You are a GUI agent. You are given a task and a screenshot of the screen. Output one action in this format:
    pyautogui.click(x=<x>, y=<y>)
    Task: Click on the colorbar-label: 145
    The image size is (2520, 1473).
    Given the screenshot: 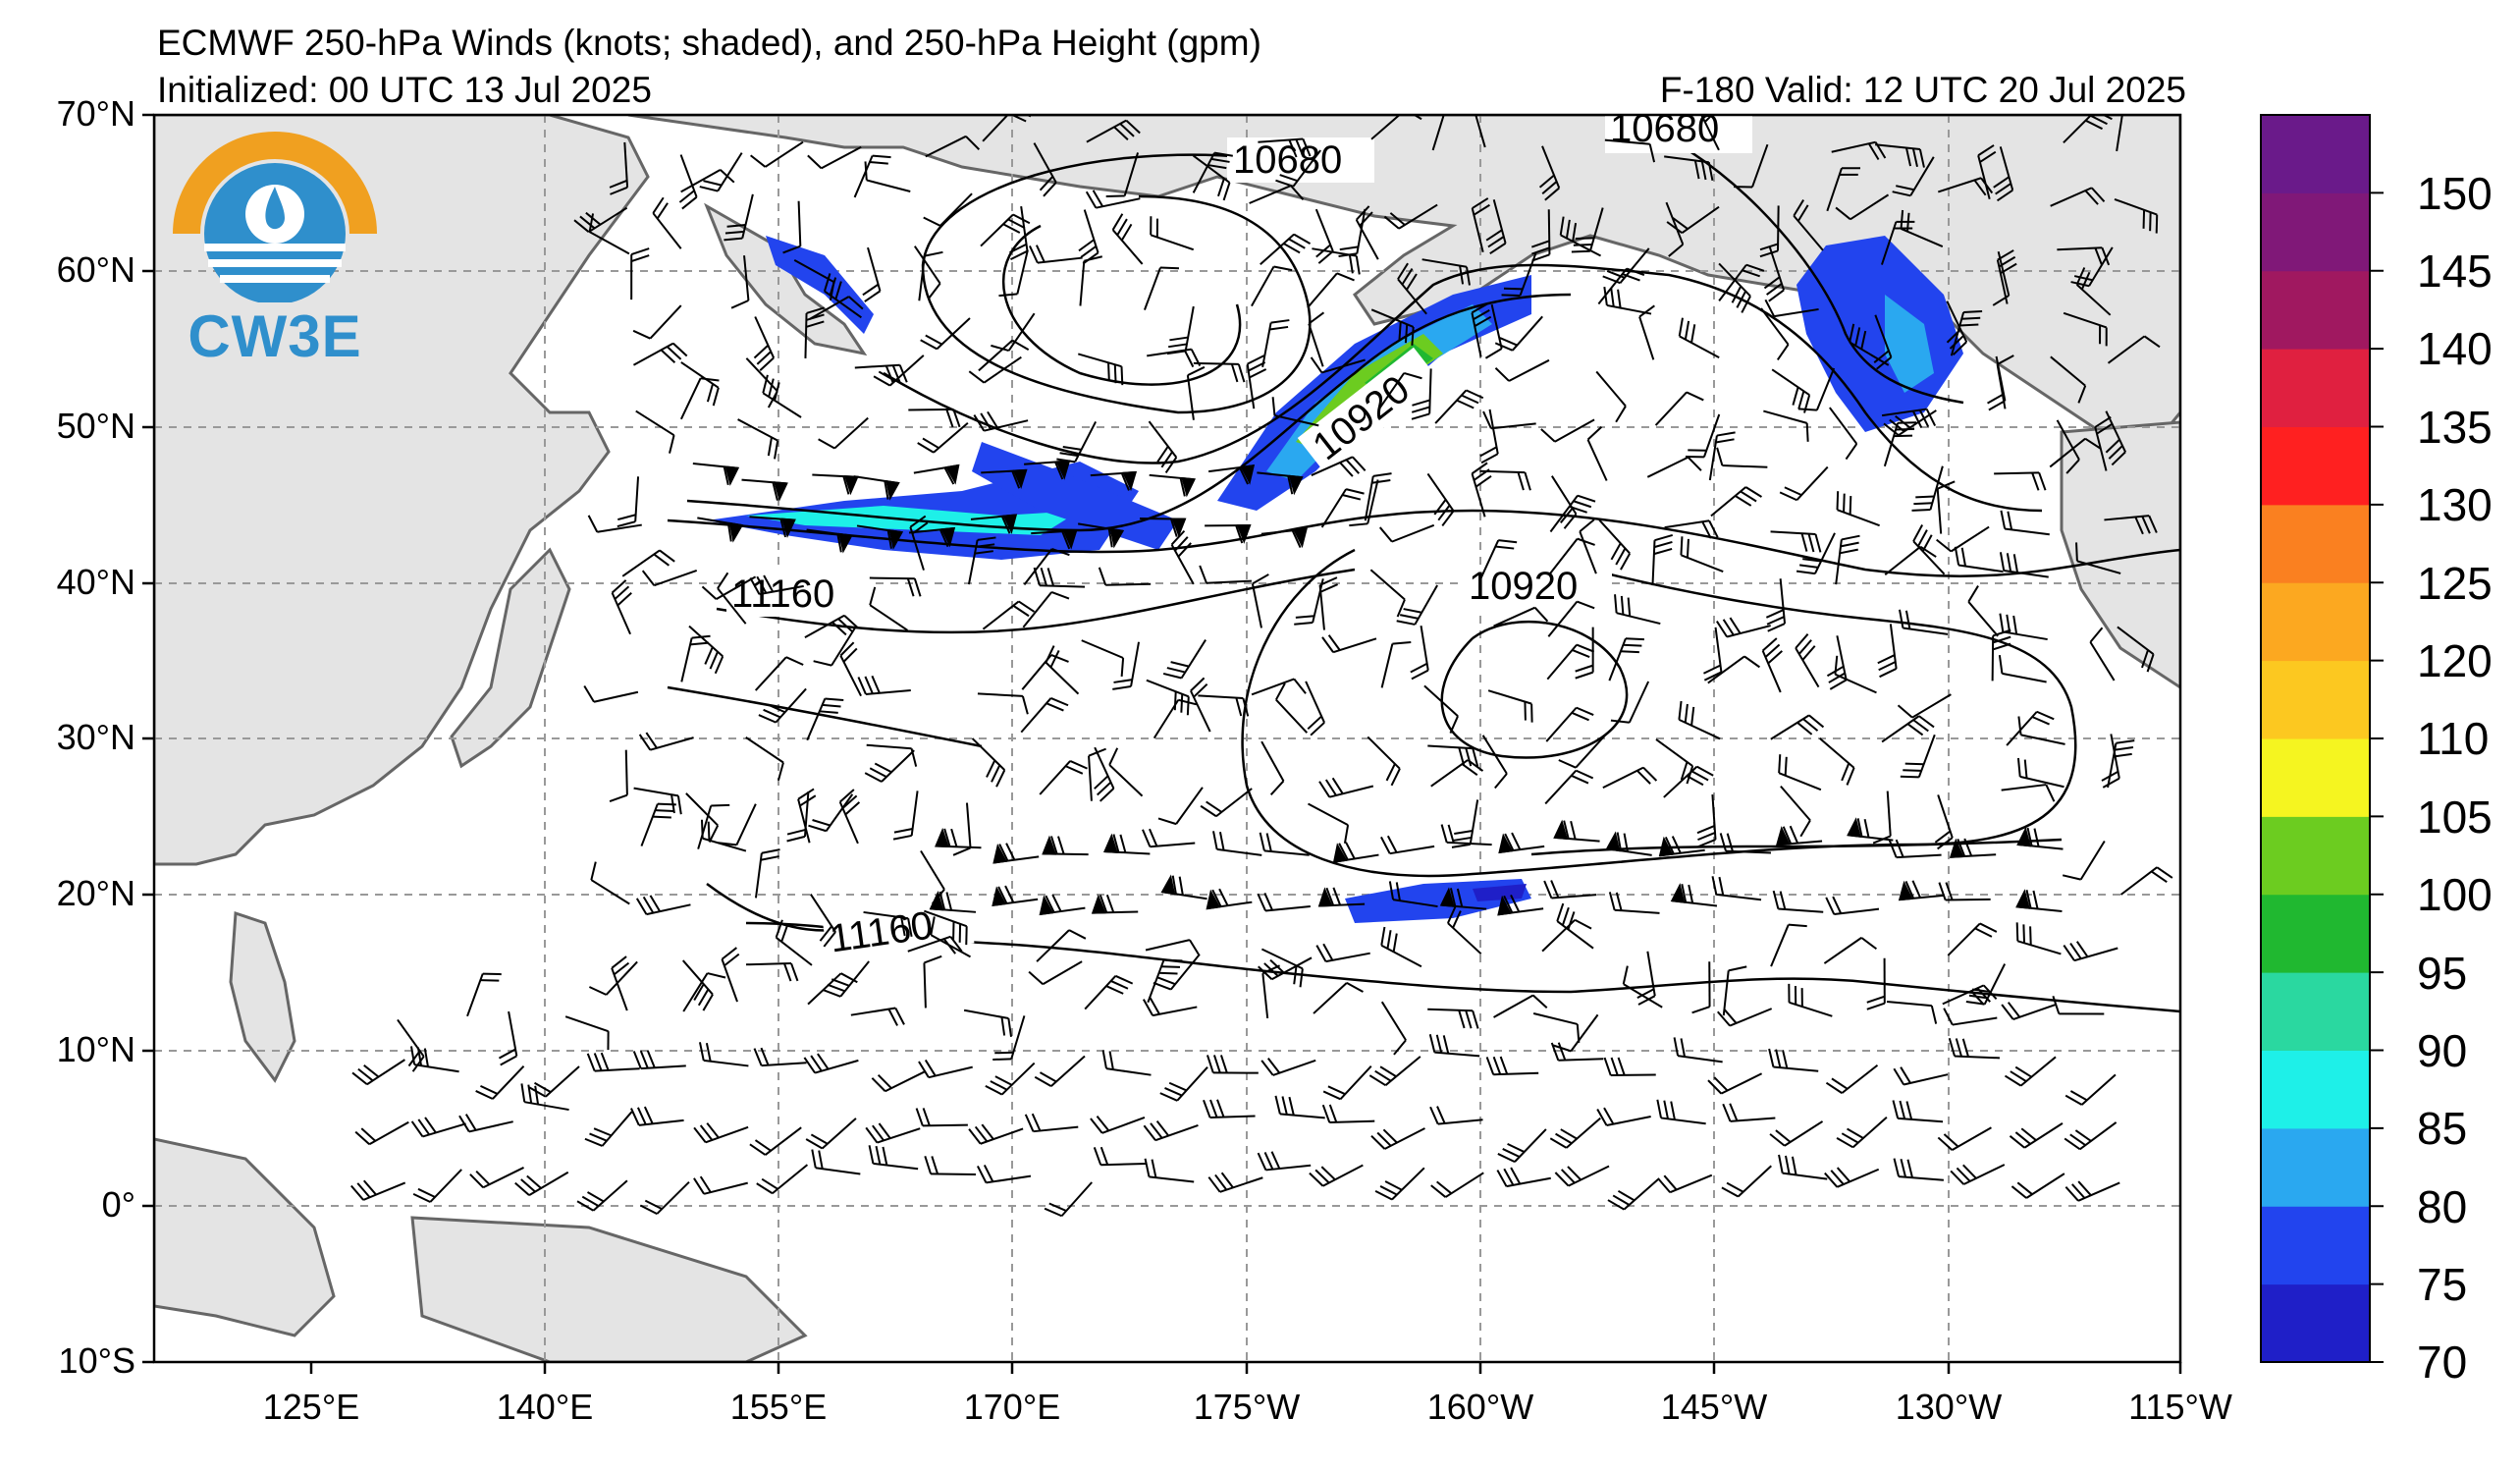 What is the action you would take?
    pyautogui.click(x=2455, y=271)
    